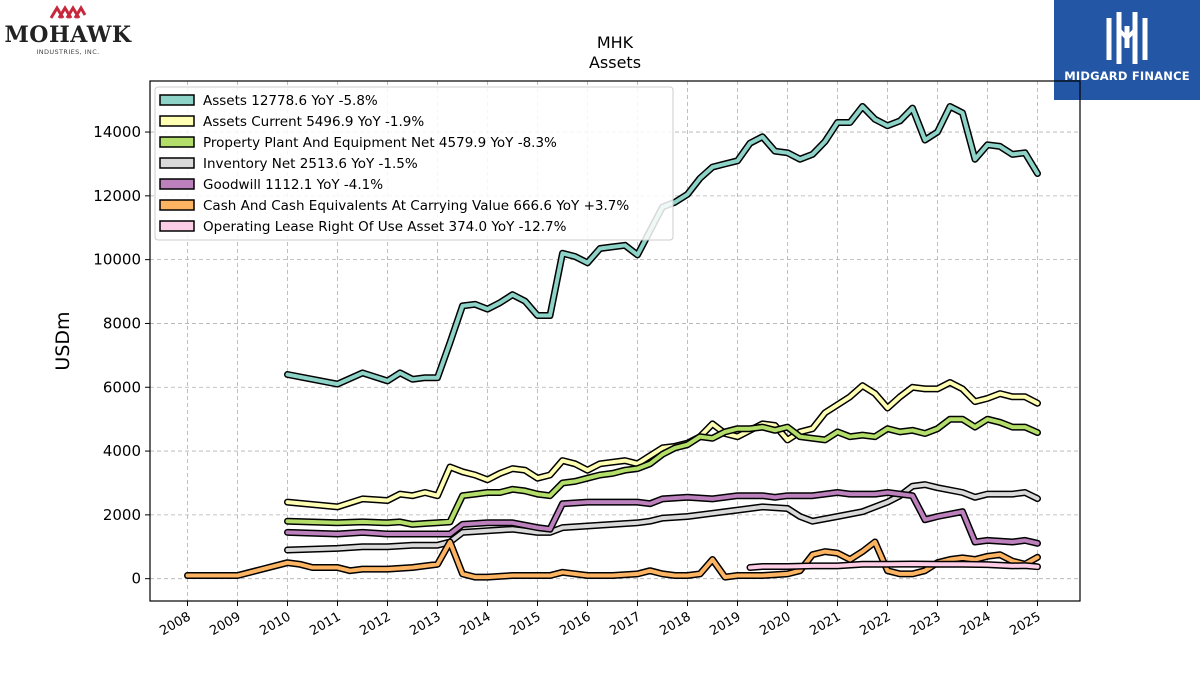  I want to click on y-axis-label: USDm, so click(63, 340).